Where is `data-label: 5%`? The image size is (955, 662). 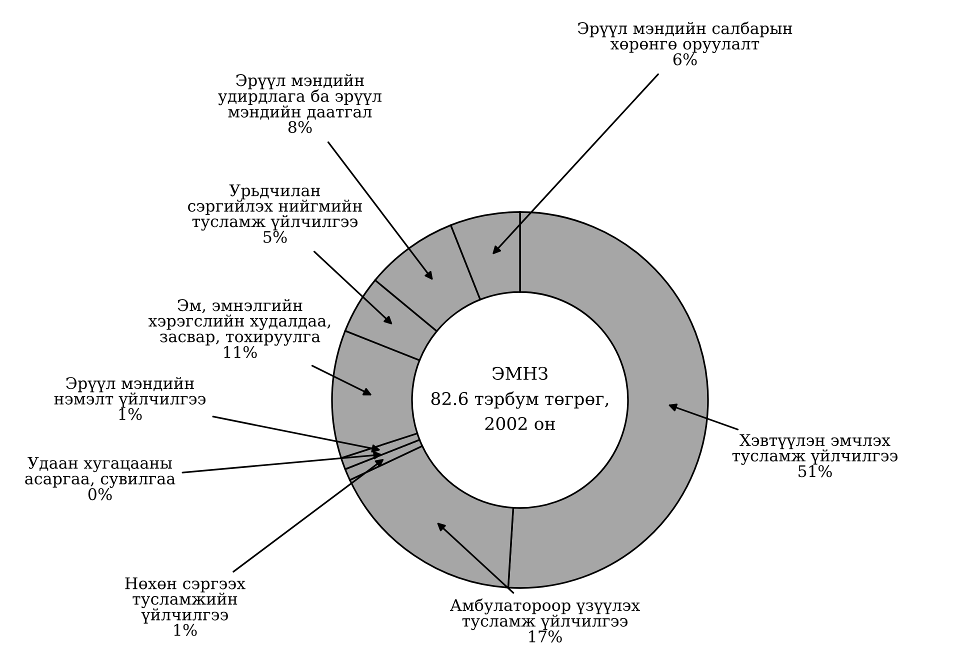
data-label: 5% is located at coordinates (275, 236).